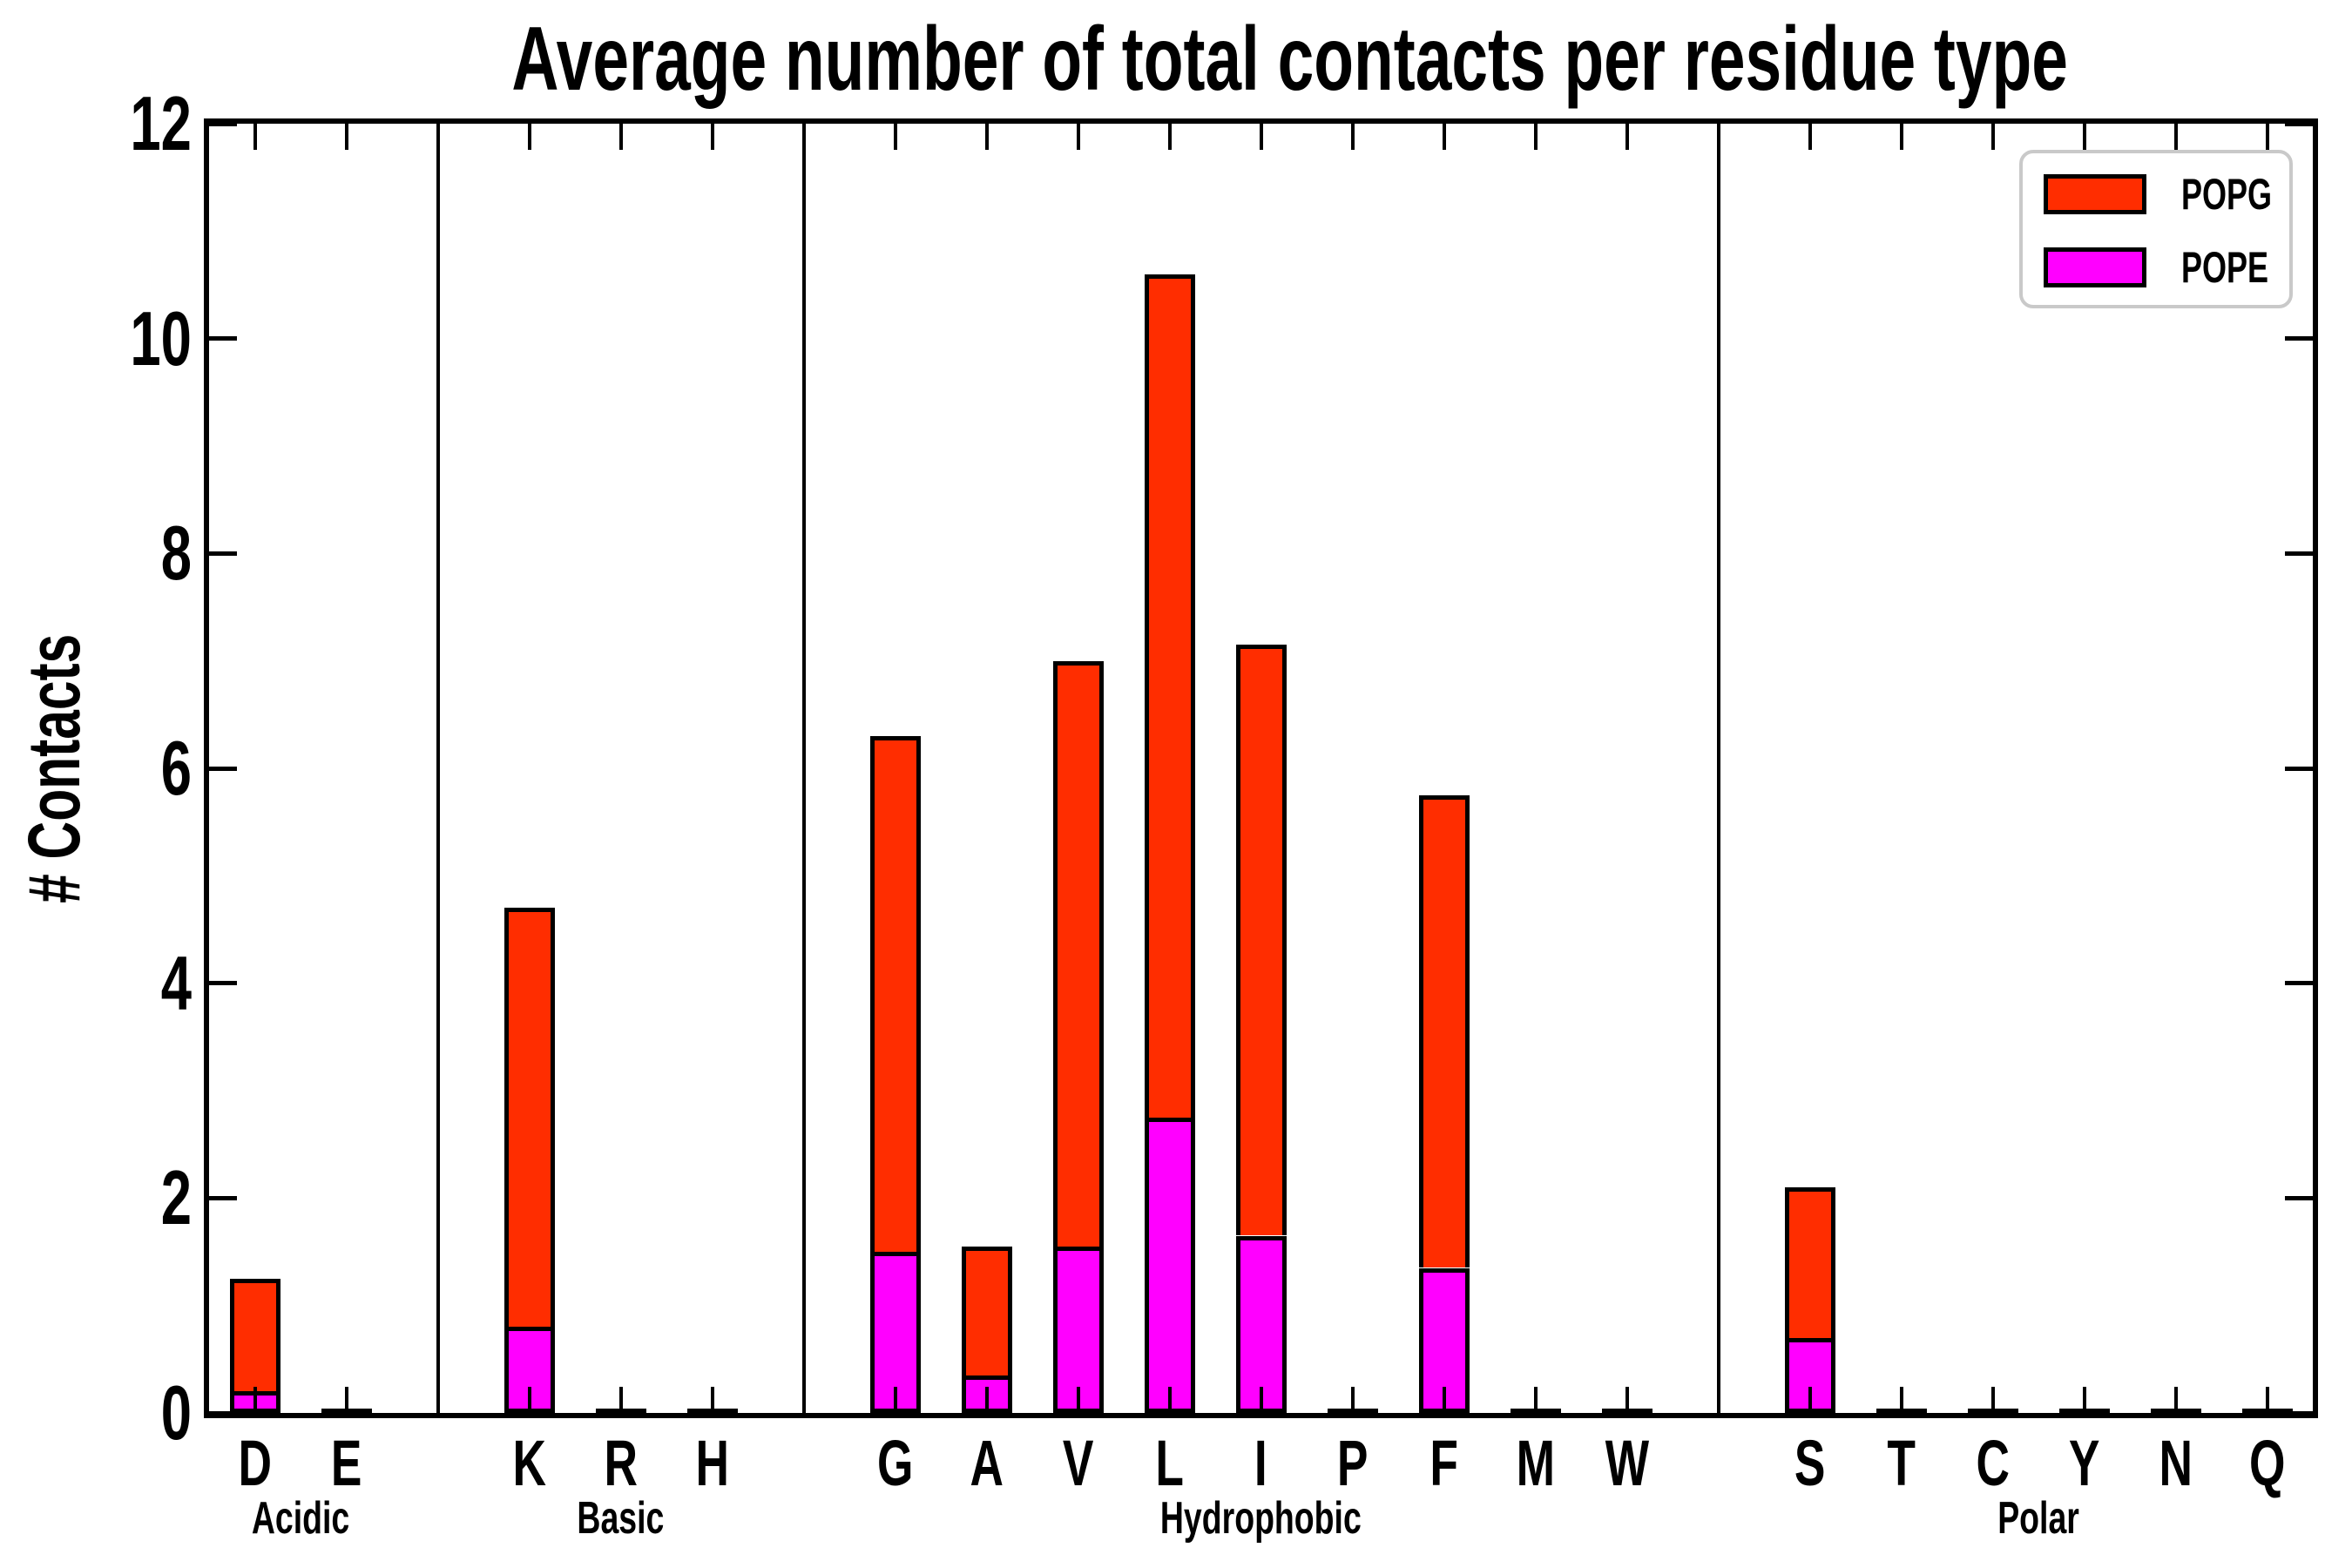 This screenshot has height=1568, width=2352. I want to click on x-tick-mark-top-K, so click(529, 137).